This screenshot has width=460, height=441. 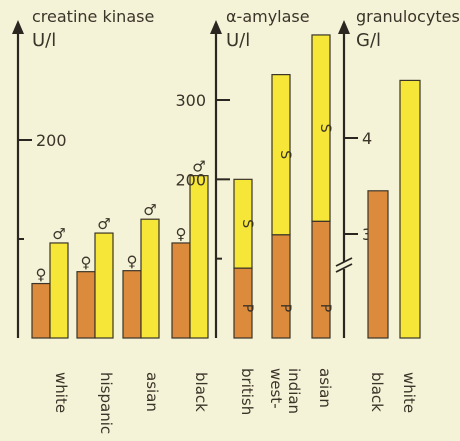 What do you see at coordinates (325, 388) in the screenshot?
I see `amylase-category-label: asian` at bounding box center [325, 388].